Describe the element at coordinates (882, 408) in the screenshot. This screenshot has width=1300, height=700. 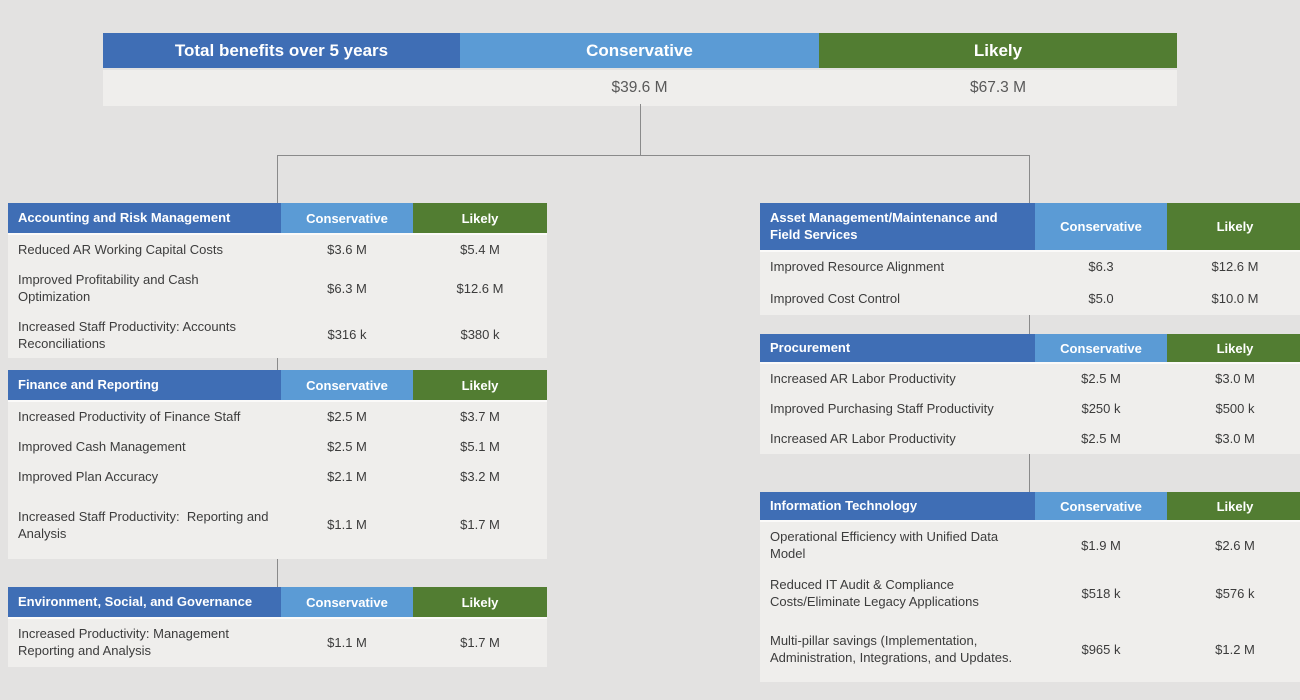
I see `benefit-label: Improved Purchasing Staff Productivity` at that location.